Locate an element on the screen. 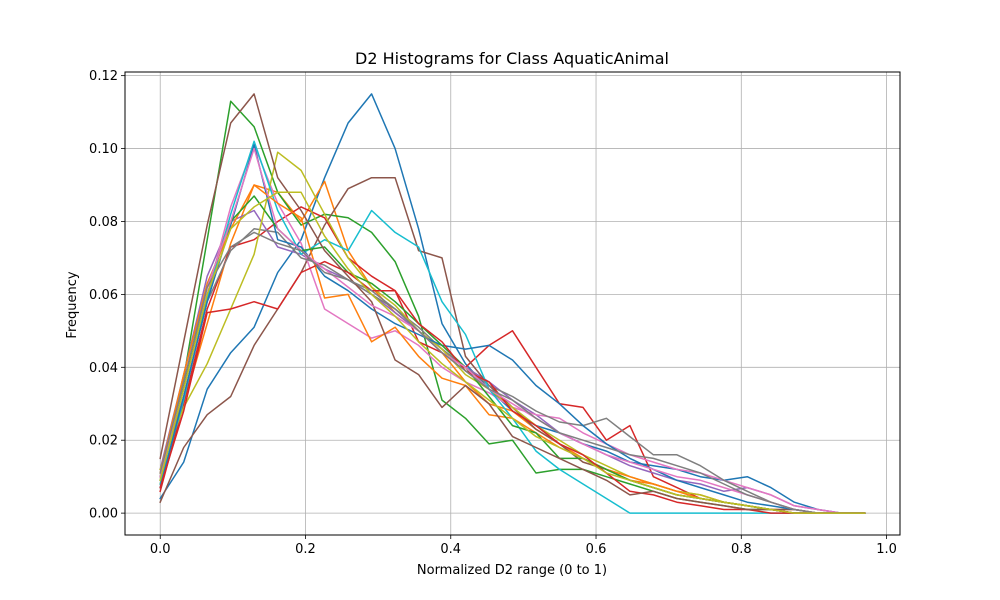 This screenshot has height=600, width=1000. x-axis-title: Normalized D2 range (0 to 1) is located at coordinates (512, 570).